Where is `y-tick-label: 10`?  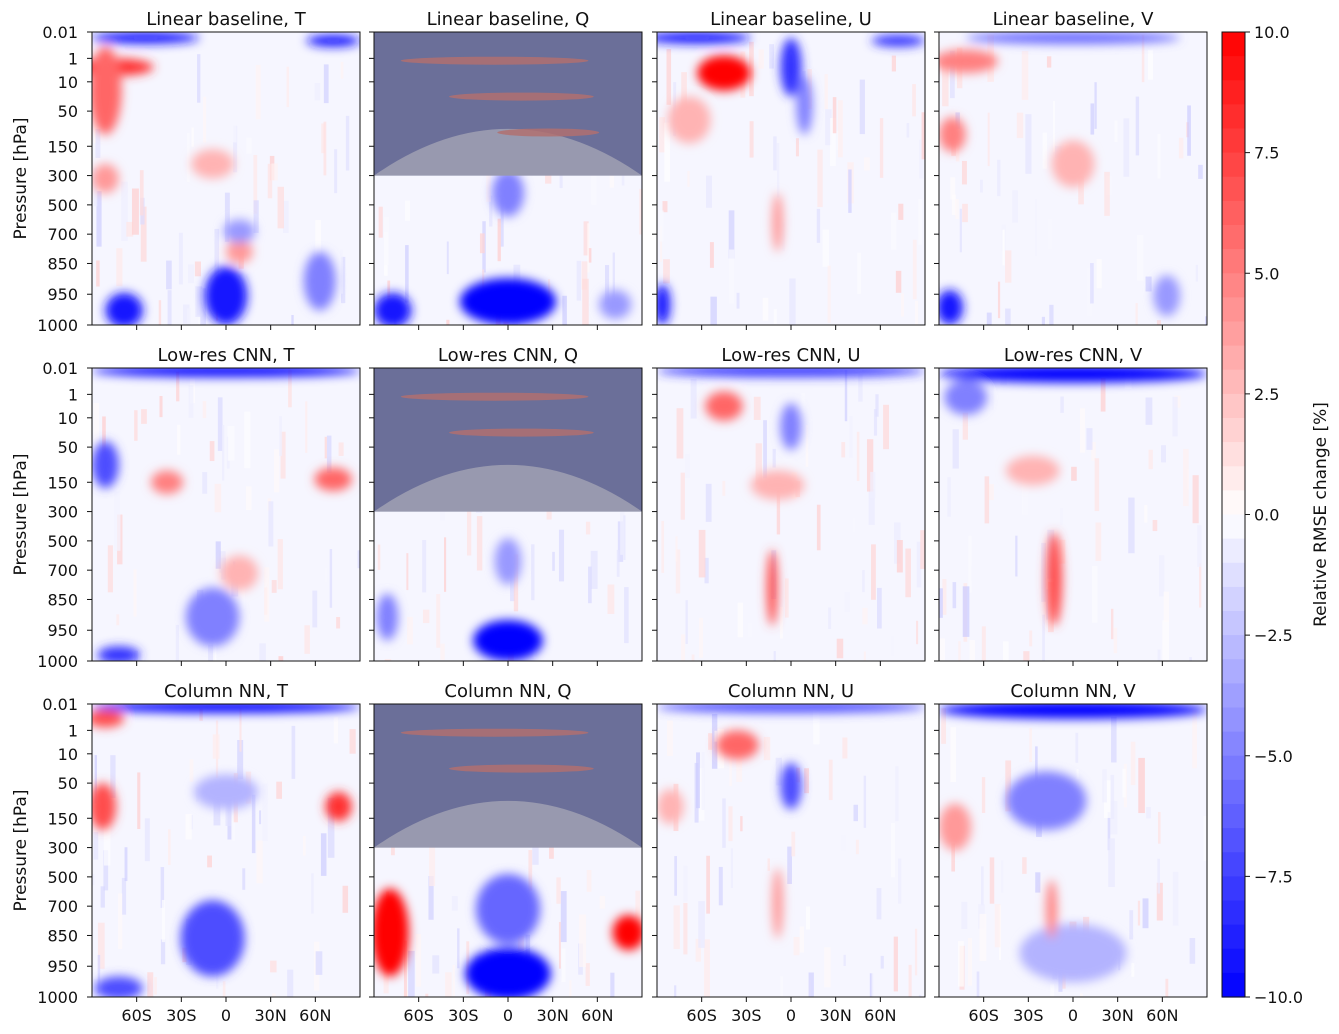
y-tick-label: 10 is located at coordinates (68, 754).